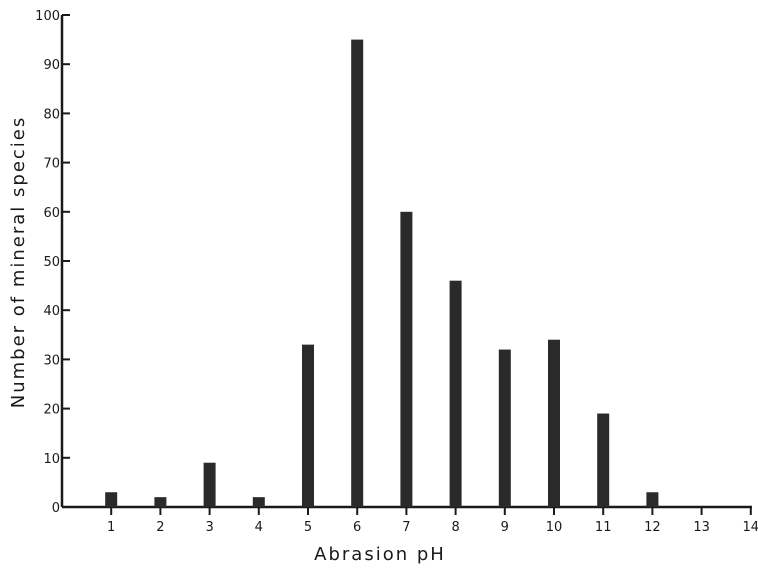 Image resolution: width=758 pixels, height=568 pixels. Describe the element at coordinates (51, 213) in the screenshot. I see `y-tick-label: 60` at that location.